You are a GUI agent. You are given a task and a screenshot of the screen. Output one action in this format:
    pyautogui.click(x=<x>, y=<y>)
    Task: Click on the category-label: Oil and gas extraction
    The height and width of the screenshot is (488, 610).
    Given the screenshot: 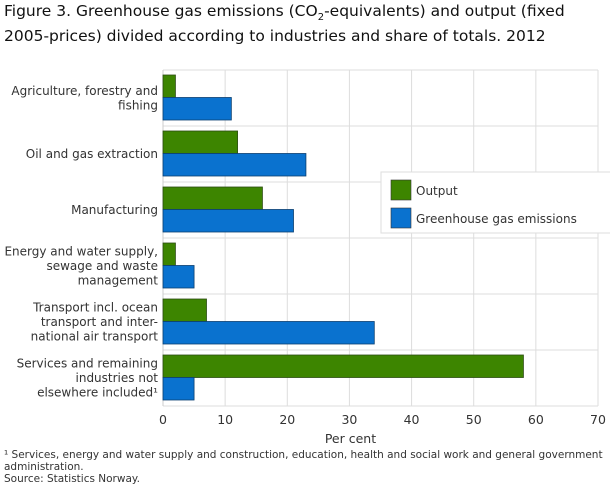 What is the action you would take?
    pyautogui.click(x=92, y=154)
    